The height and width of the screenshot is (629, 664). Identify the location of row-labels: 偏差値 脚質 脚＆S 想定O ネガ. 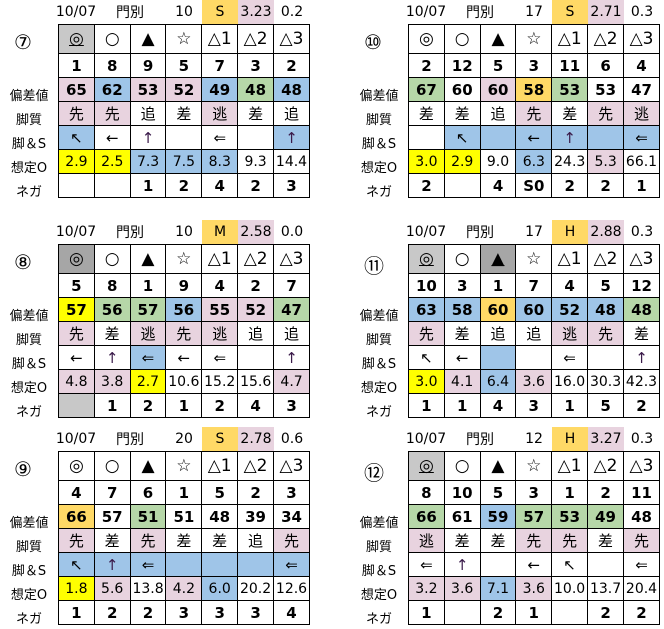
(379, 362).